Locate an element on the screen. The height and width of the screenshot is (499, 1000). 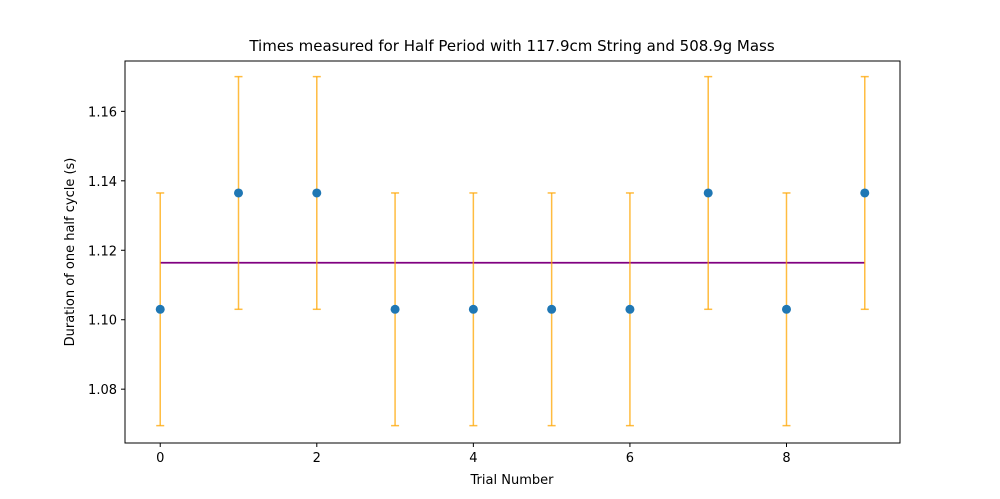
y-tick-label: 1.10 is located at coordinates (102, 321).